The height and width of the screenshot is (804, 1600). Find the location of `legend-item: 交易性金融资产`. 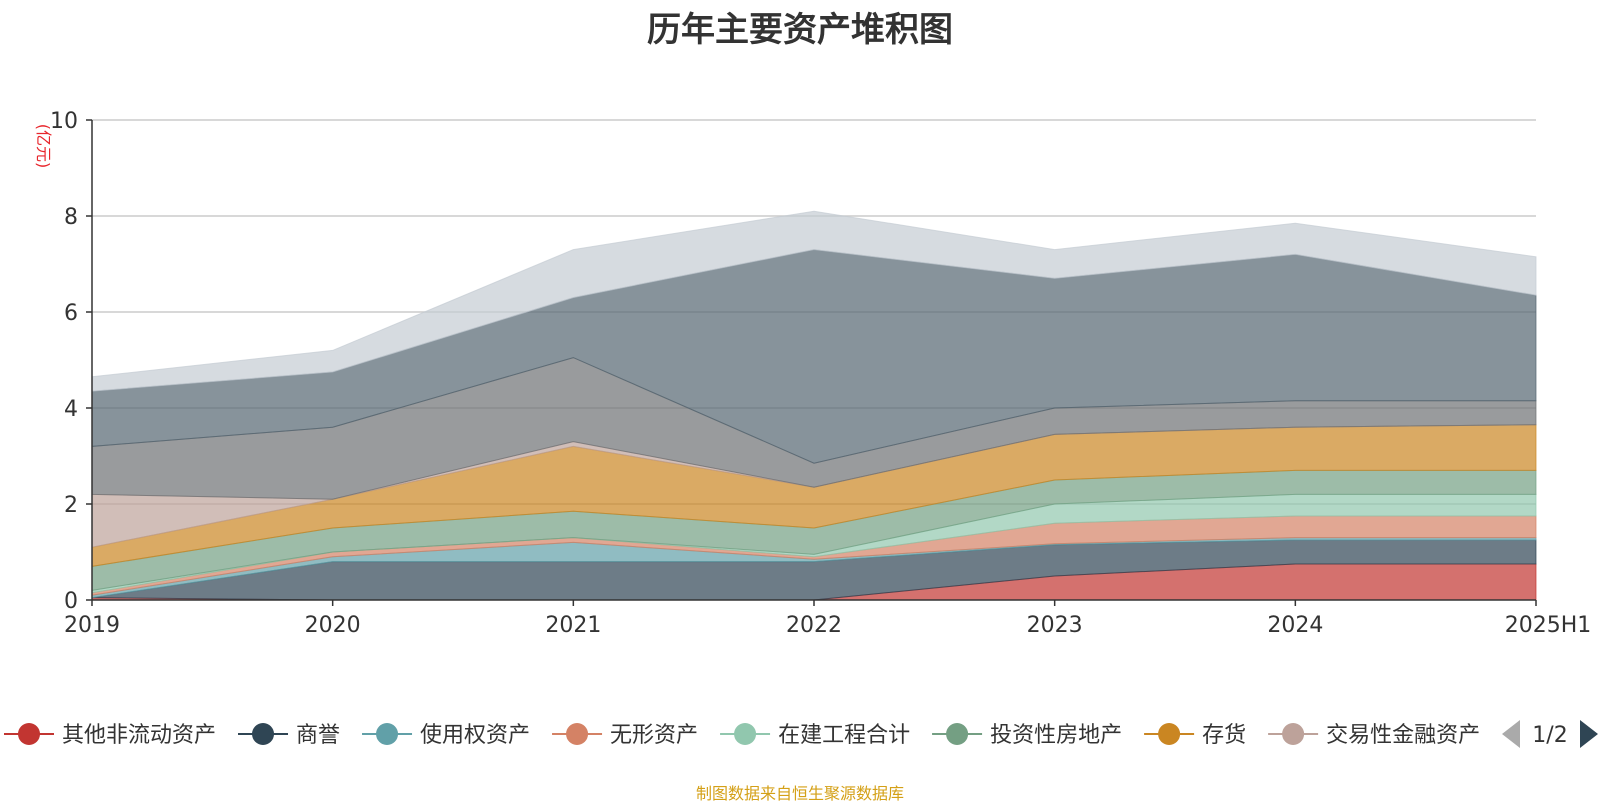

legend-item: 交易性金融资产 is located at coordinates (1374, 735).